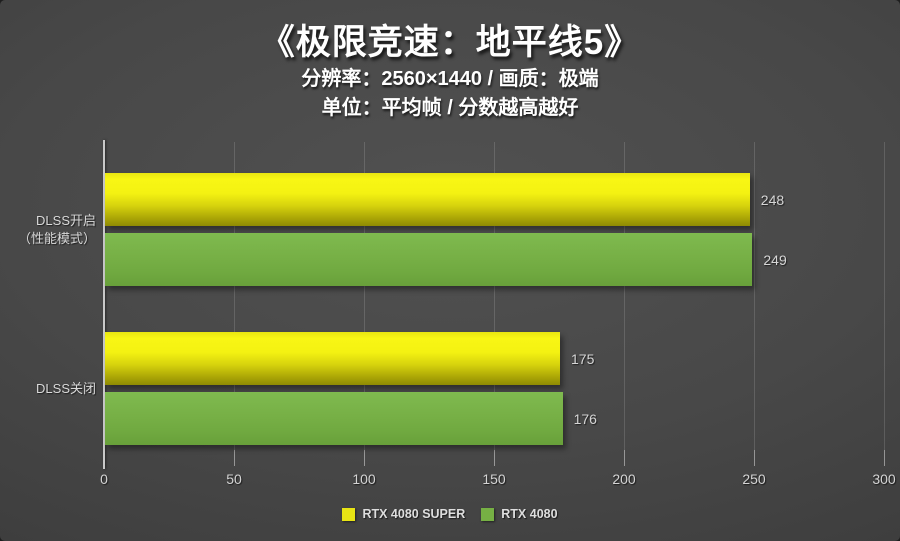 The height and width of the screenshot is (541, 900). I want to click on chart-legend: RTX 4080 SUPER RTX 4080, so click(450, 514).